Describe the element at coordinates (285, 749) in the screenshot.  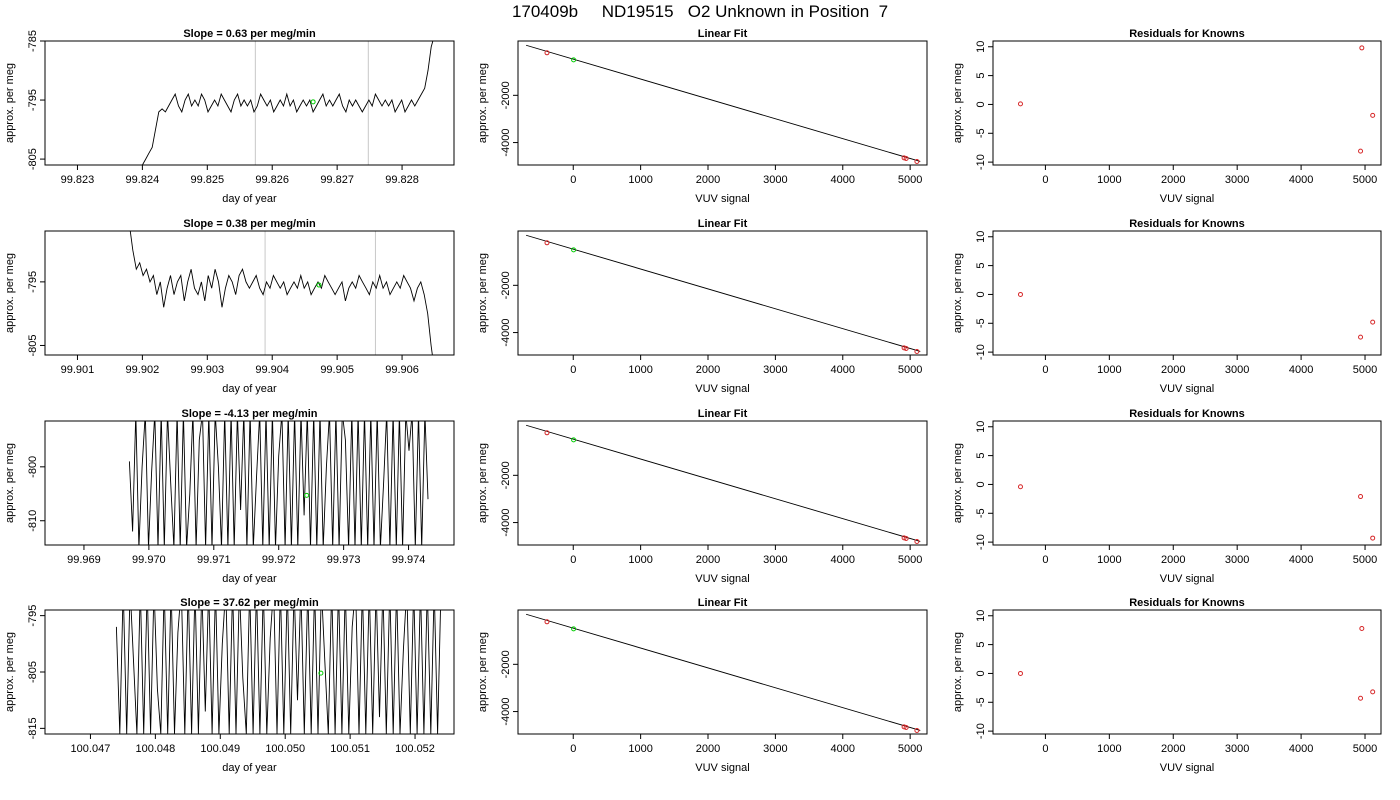
I see `x-tick-label: 100.050` at that location.